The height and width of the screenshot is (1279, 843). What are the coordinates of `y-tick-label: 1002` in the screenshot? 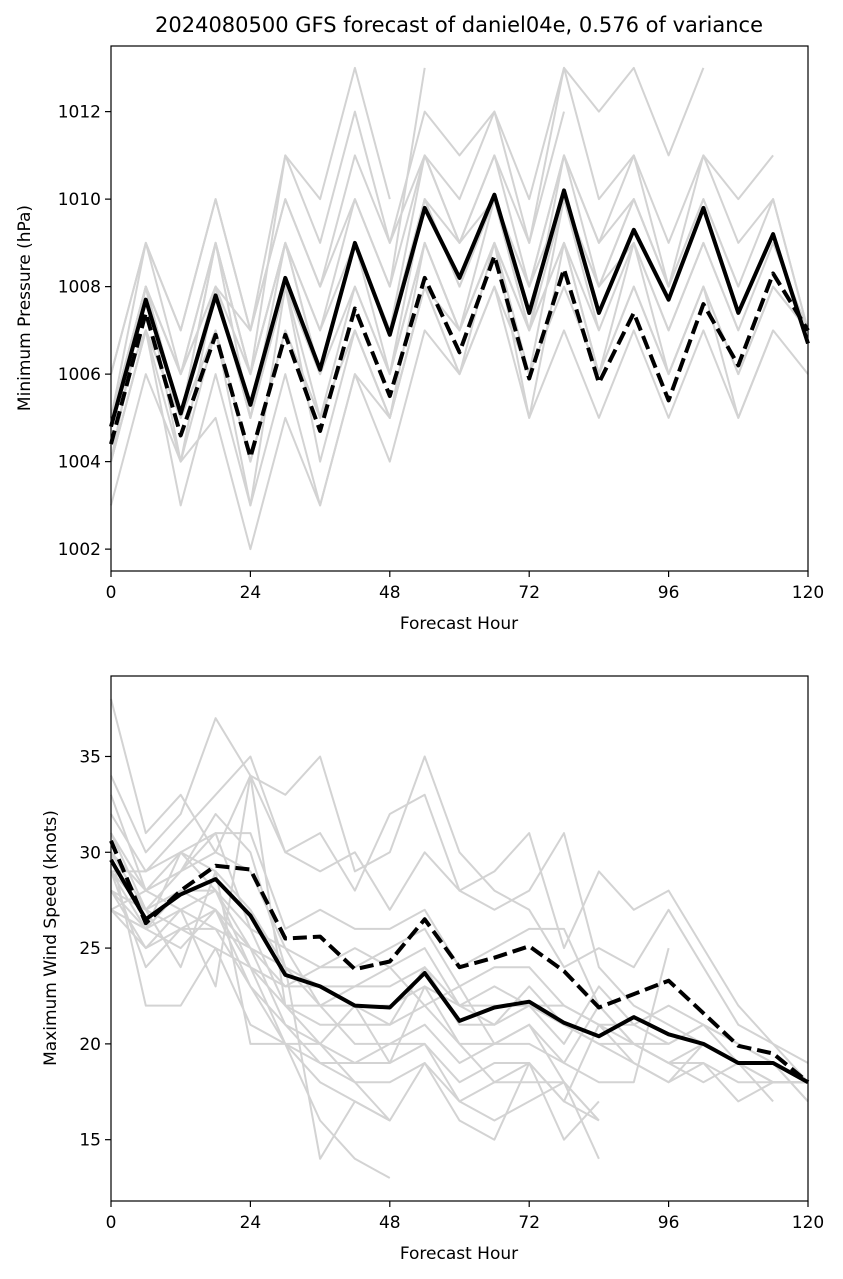 It's located at (79, 550).